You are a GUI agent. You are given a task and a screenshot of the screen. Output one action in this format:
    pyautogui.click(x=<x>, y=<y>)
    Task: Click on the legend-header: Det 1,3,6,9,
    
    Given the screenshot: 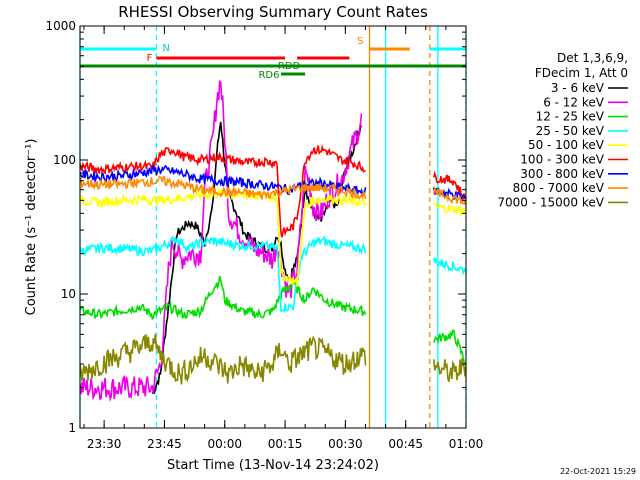 What is the action you would take?
    pyautogui.click(x=592, y=58)
    